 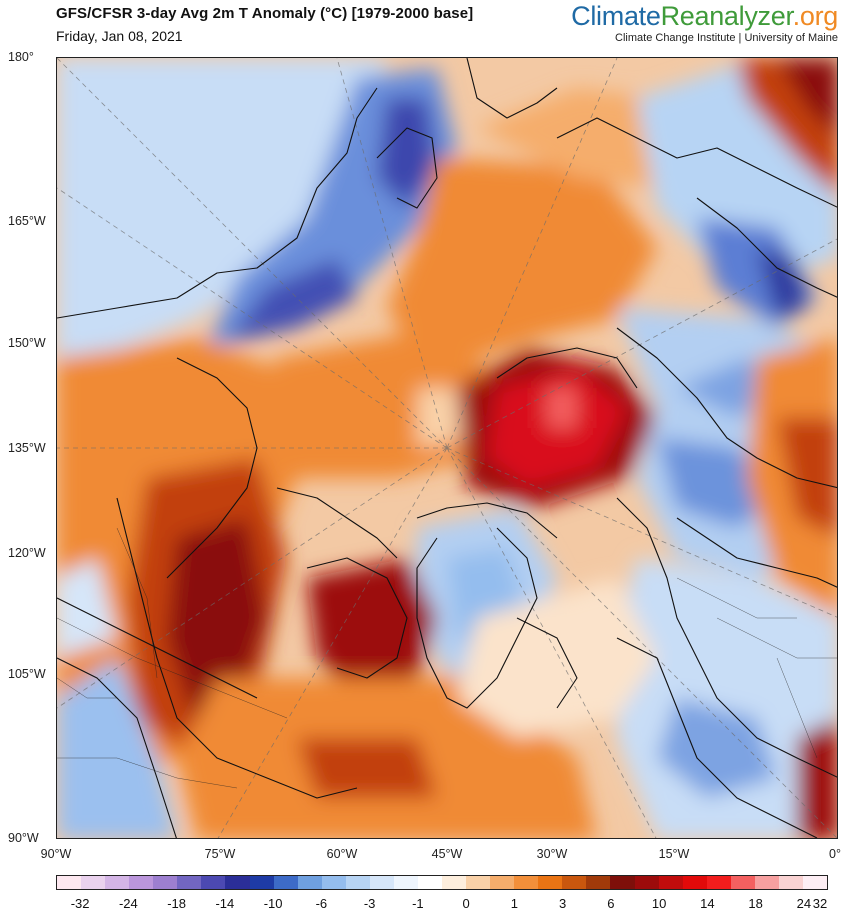 I want to click on axis-label-bottom-0: 90°W, so click(x=56, y=854).